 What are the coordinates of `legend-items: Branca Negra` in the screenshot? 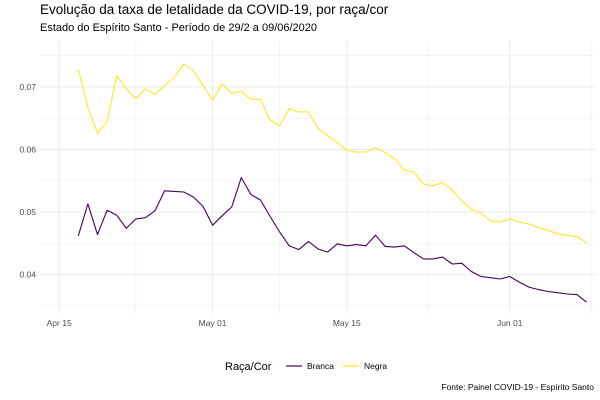 It's located at (336, 366).